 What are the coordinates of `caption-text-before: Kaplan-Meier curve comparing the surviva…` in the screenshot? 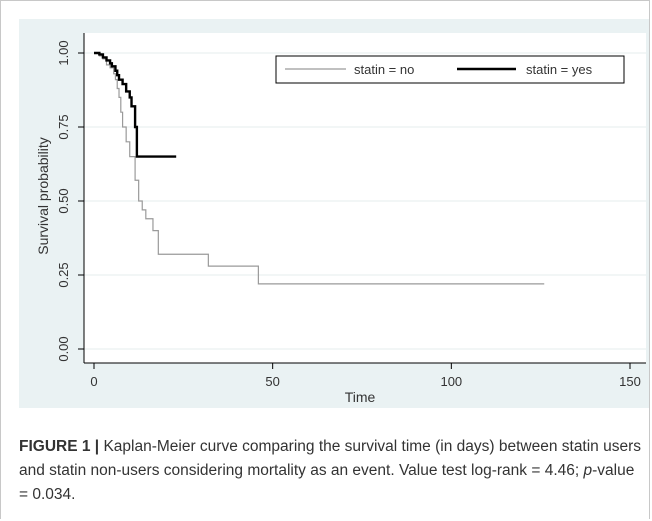 It's located at (330, 458).